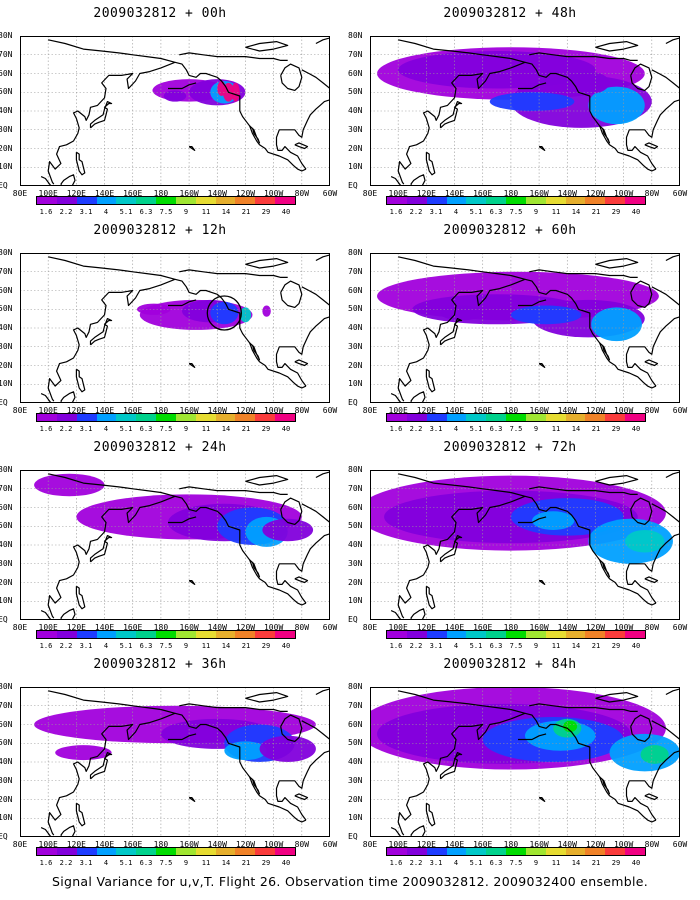  Describe the element at coordinates (525, 762) in the screenshot. I see `grid-lines` at that location.